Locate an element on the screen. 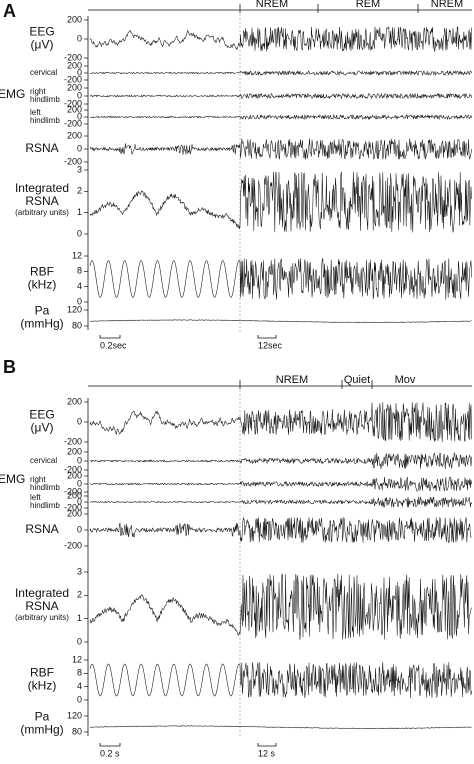  panel-letter: A is located at coordinates (9, 11).